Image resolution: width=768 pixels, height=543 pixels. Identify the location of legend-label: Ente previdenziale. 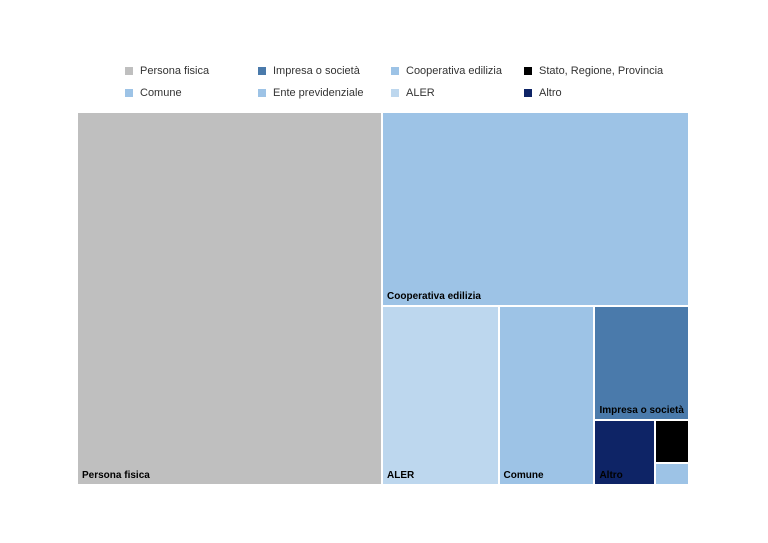
(318, 93).